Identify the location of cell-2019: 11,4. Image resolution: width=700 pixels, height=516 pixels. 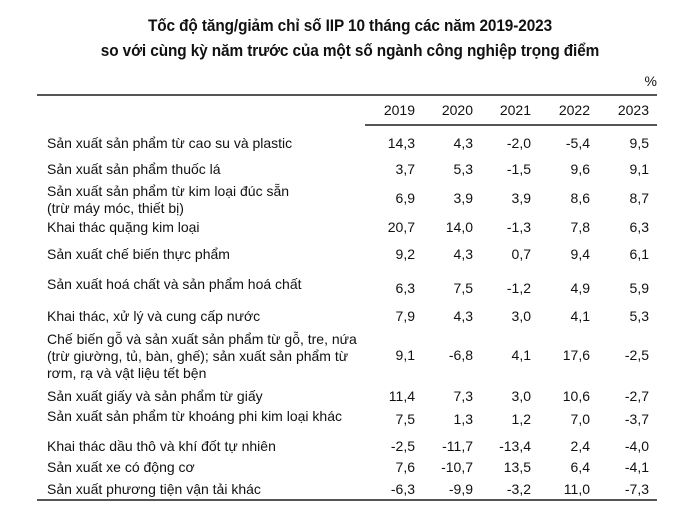
(401, 396).